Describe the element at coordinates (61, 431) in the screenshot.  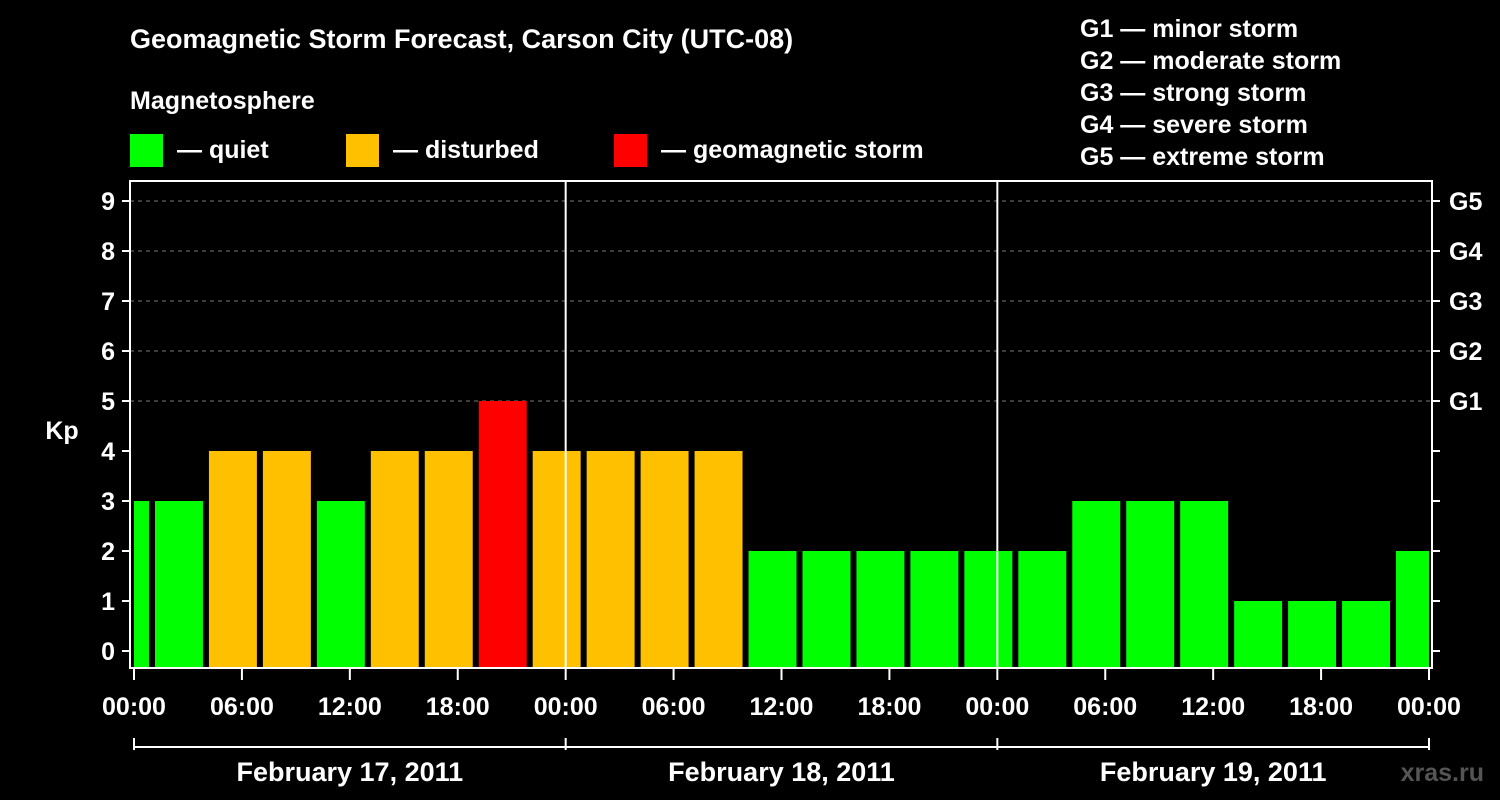
I see `y-axis-label: Kp` at that location.